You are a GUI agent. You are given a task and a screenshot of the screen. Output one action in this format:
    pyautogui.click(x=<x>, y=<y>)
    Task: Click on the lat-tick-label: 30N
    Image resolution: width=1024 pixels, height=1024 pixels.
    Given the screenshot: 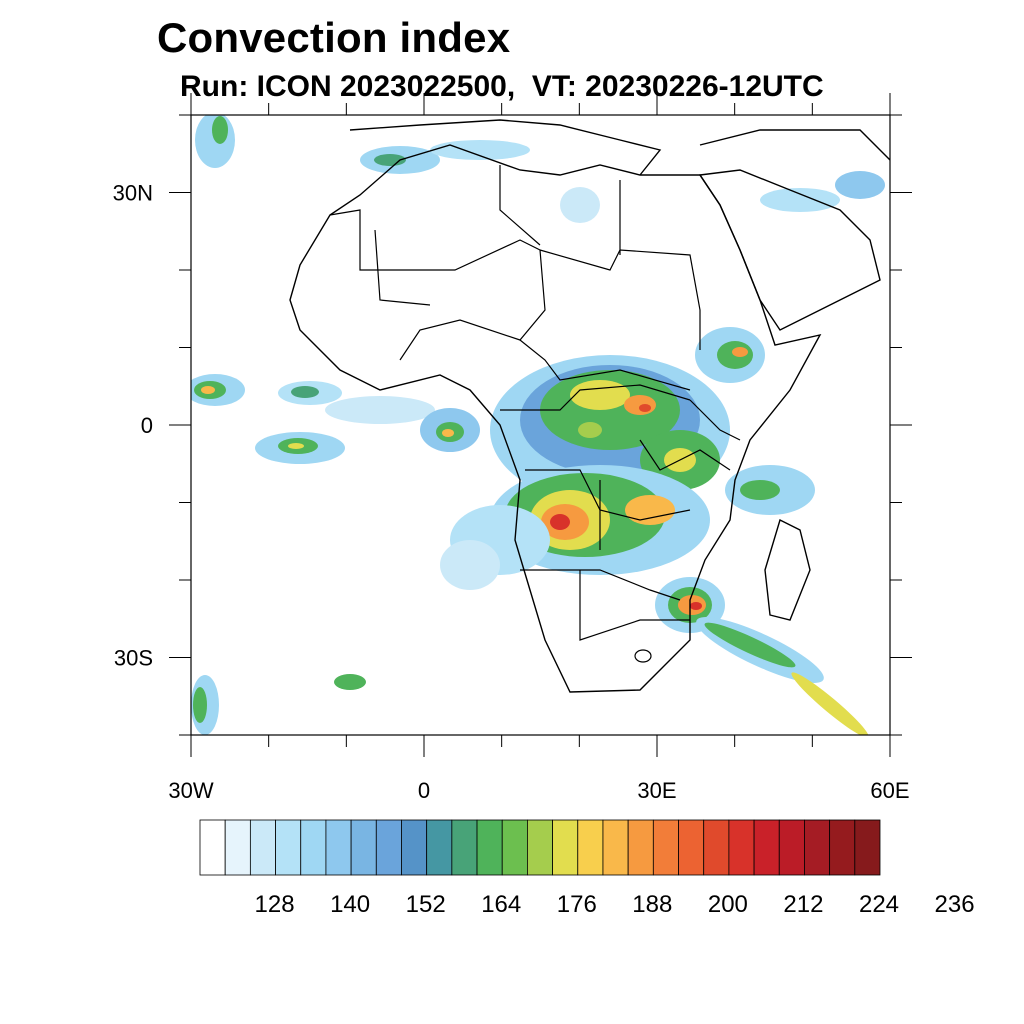 What is the action you would take?
    pyautogui.click(x=133, y=193)
    